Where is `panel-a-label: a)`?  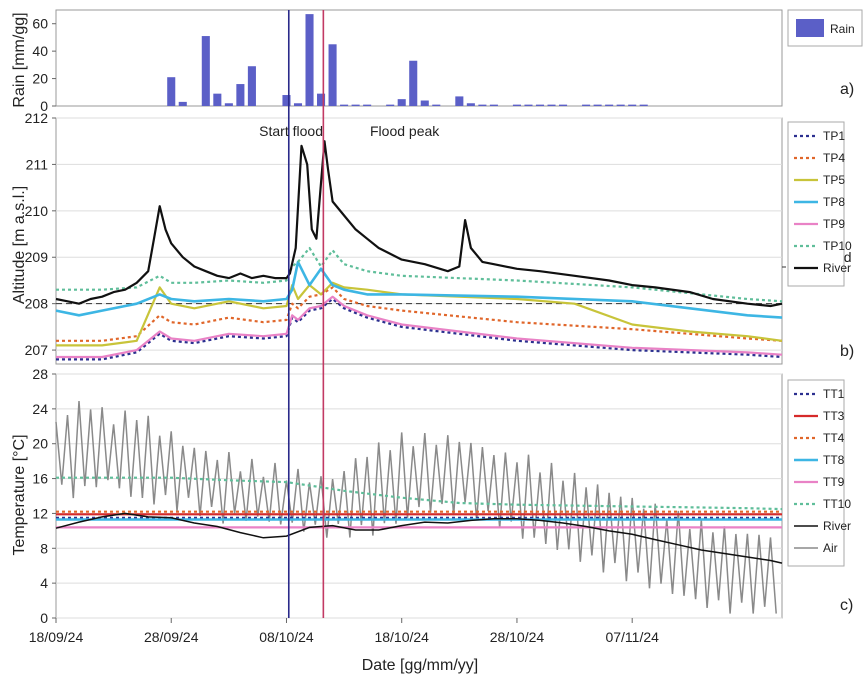
panel-a-label: a) is located at coordinates (847, 89).